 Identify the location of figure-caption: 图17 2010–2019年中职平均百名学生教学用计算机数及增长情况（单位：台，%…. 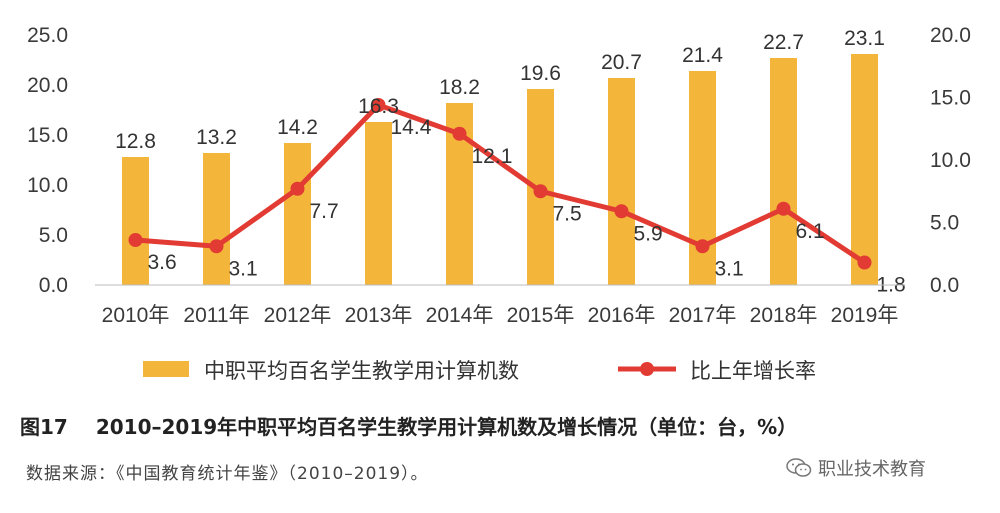
(408, 425).